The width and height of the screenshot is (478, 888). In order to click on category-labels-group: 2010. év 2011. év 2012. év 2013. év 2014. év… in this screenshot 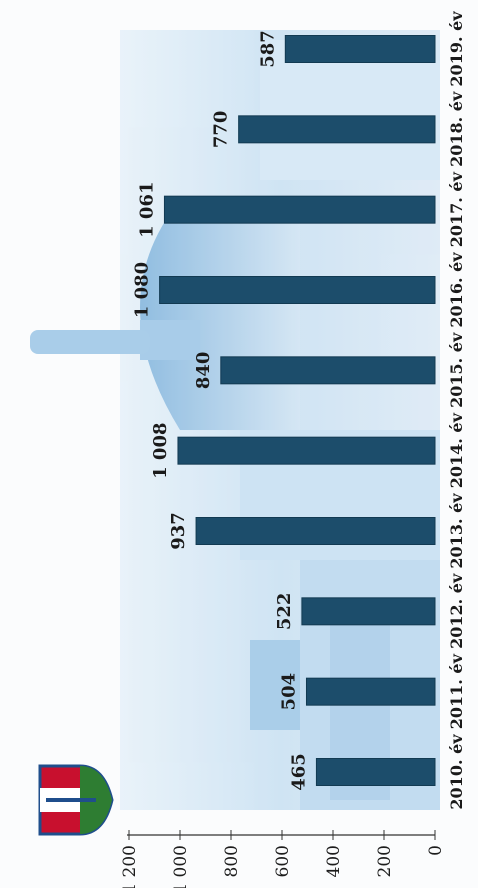, I will do `click(456, 410)`.